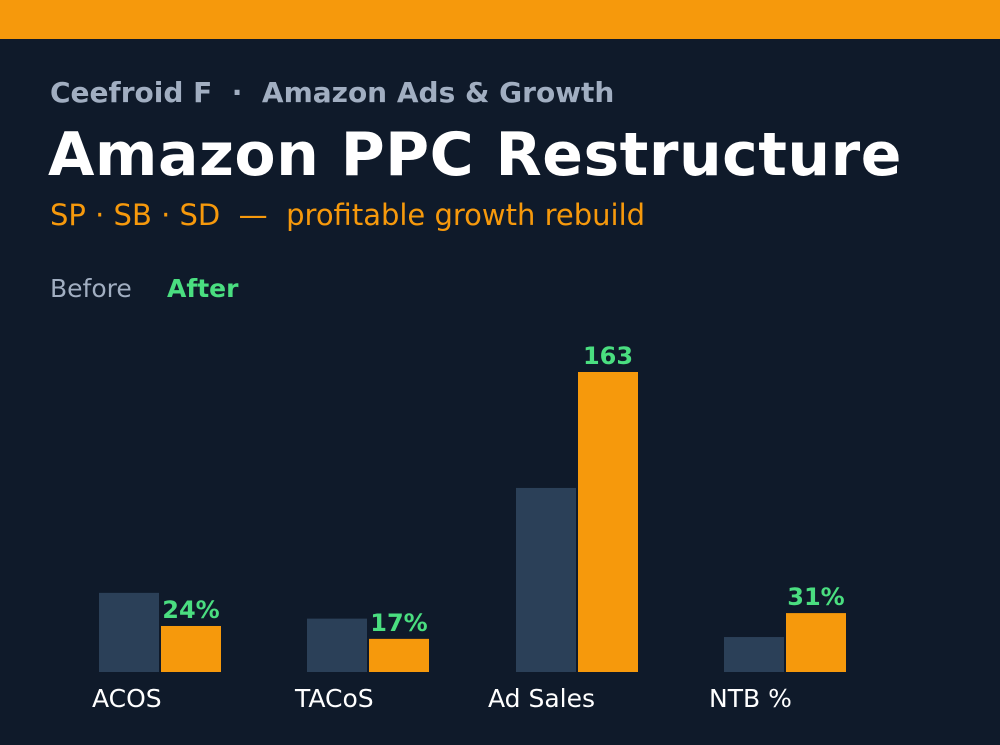  Describe the element at coordinates (129, 632) in the screenshot. I see `bar-before-acos` at that location.